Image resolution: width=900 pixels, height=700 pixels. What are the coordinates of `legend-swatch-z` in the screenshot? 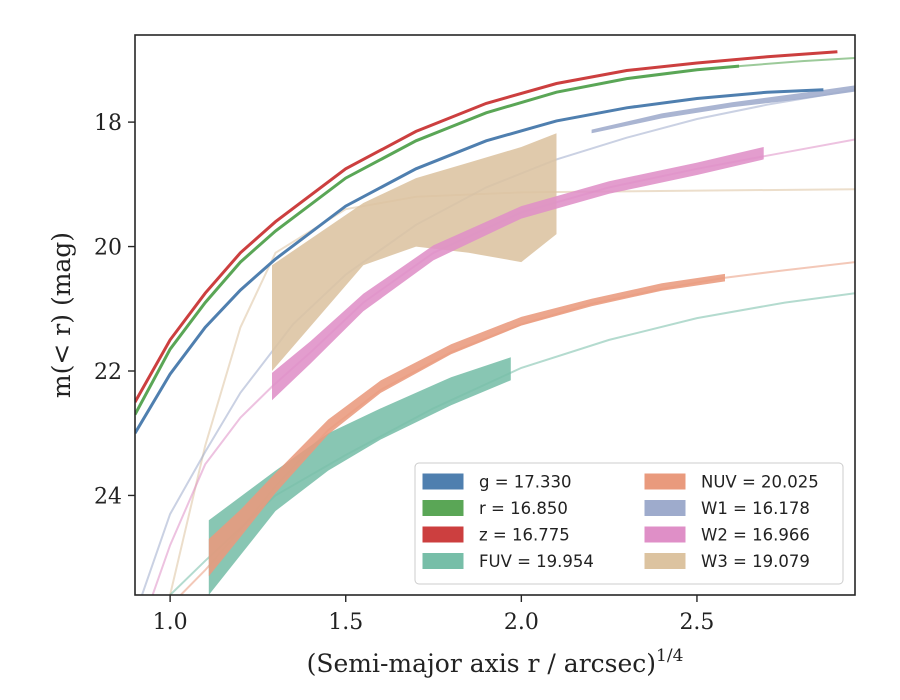 It's located at (443, 534).